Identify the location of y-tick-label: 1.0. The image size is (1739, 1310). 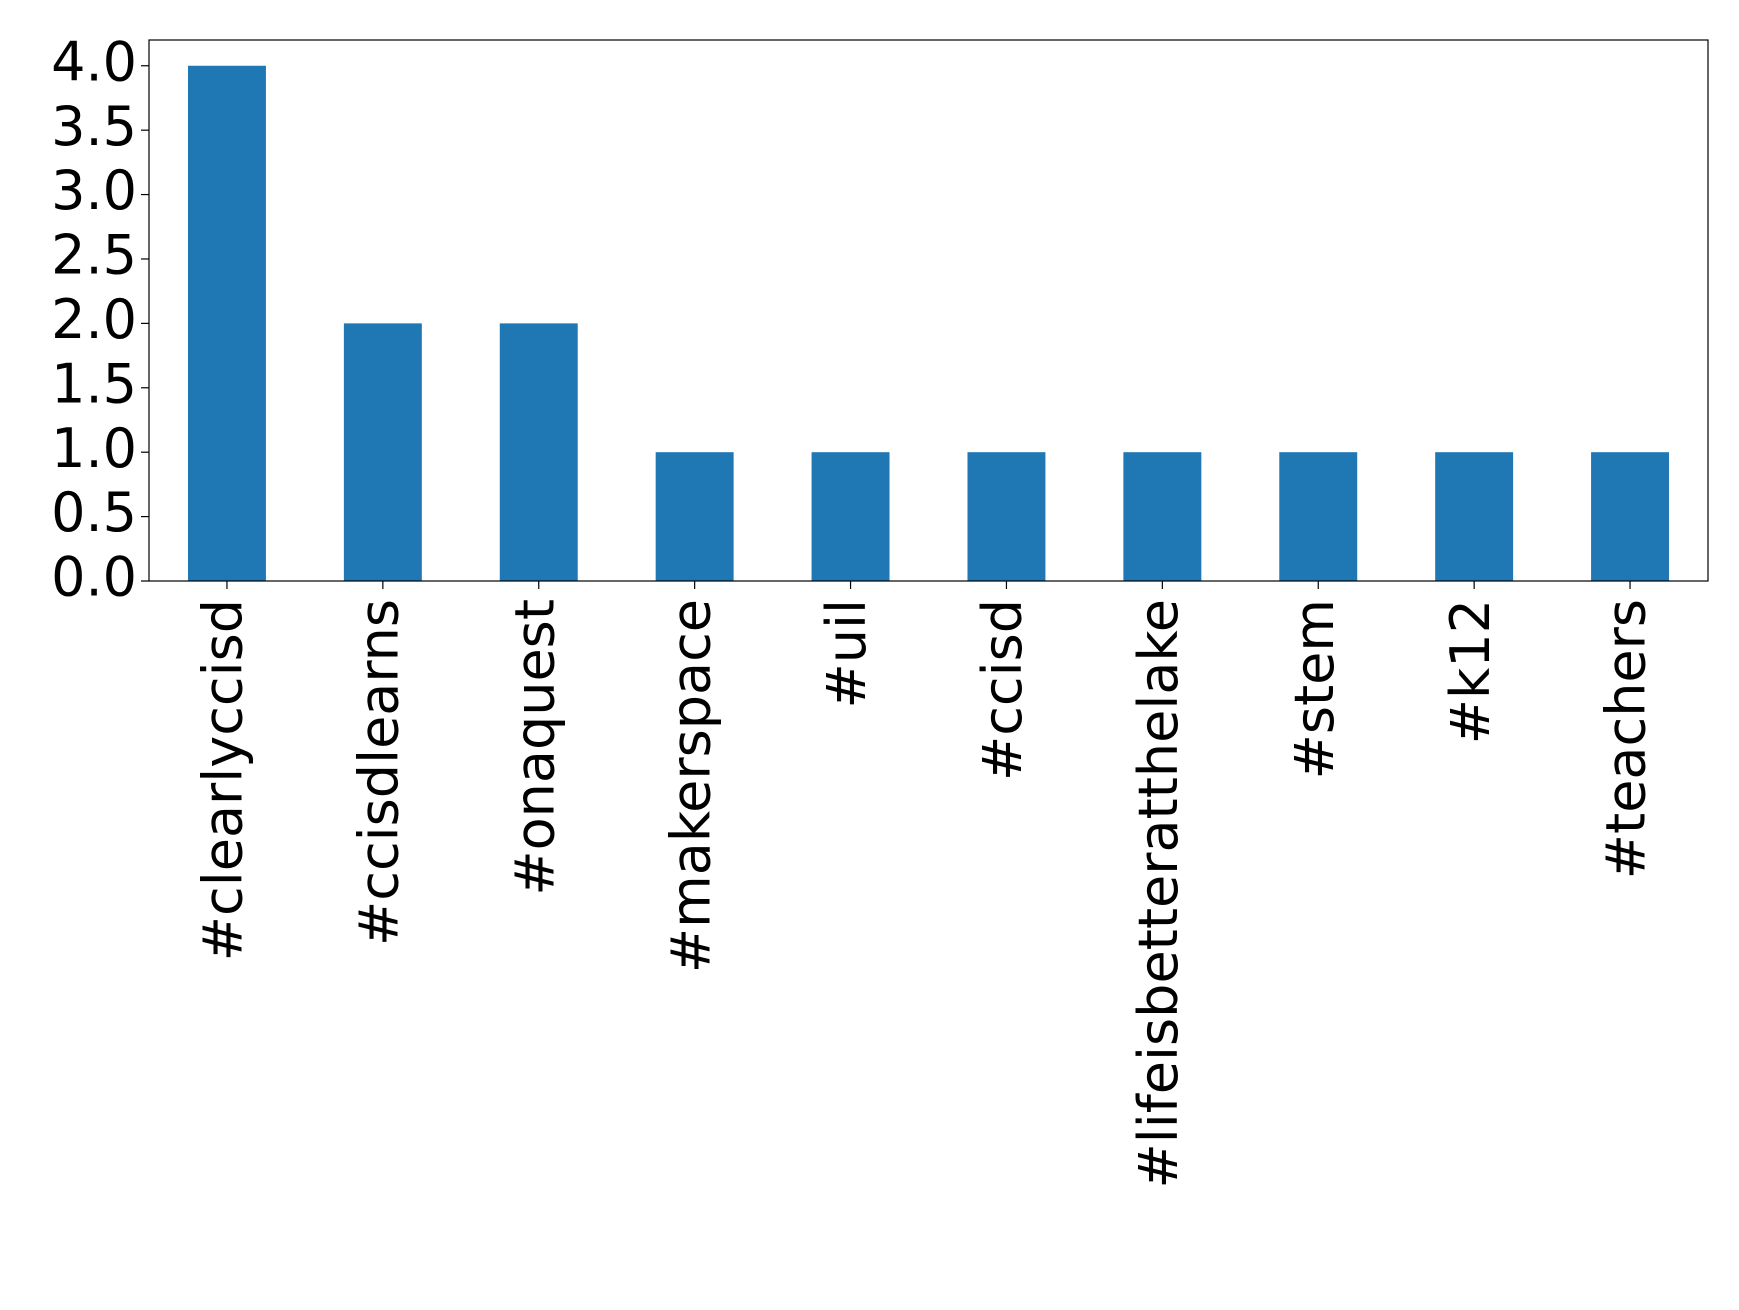
(94, 448).